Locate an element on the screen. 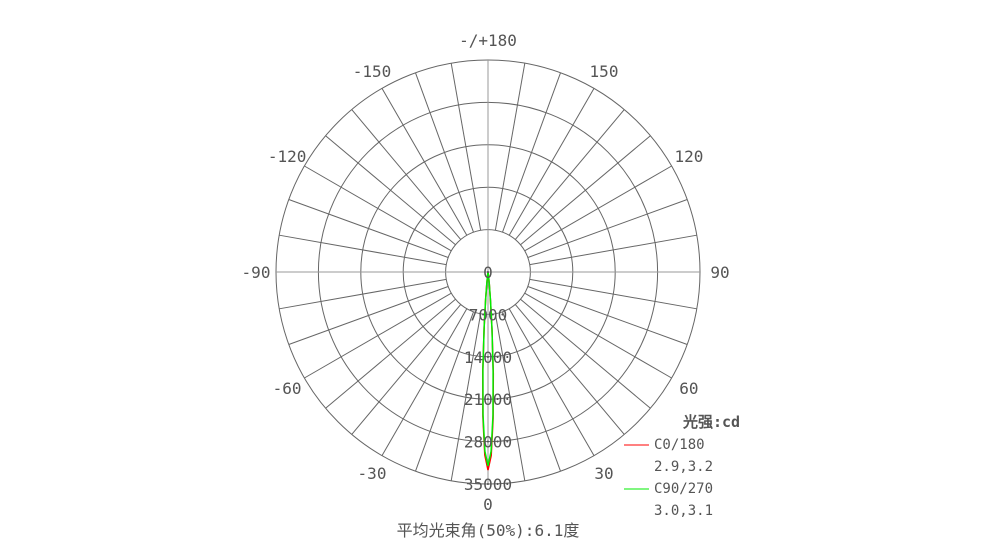 This screenshot has height=557, width=1000. legend-series-c0-180: C0/180 is located at coordinates (679, 445).